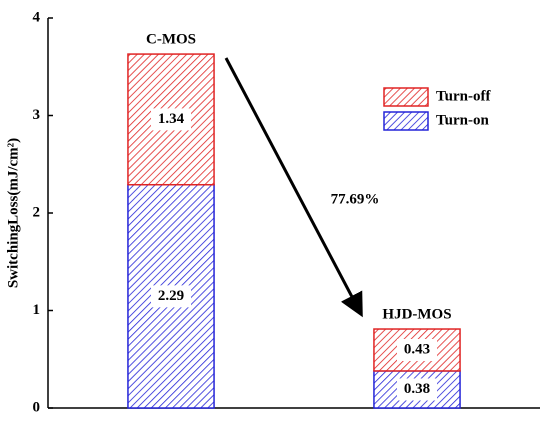 This screenshot has width=550, height=421. What do you see at coordinates (37, 212) in the screenshot?
I see `y-tick-label: 2` at bounding box center [37, 212].